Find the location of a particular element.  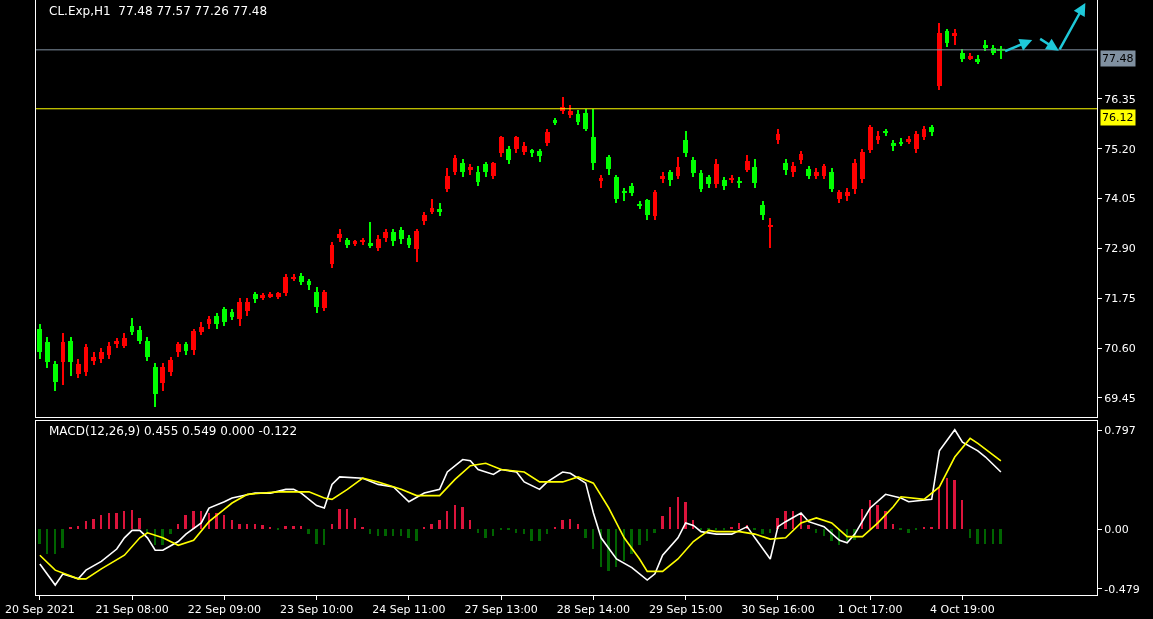

x-tick-label: 27 Sep 13:00 is located at coordinates (501, 610).